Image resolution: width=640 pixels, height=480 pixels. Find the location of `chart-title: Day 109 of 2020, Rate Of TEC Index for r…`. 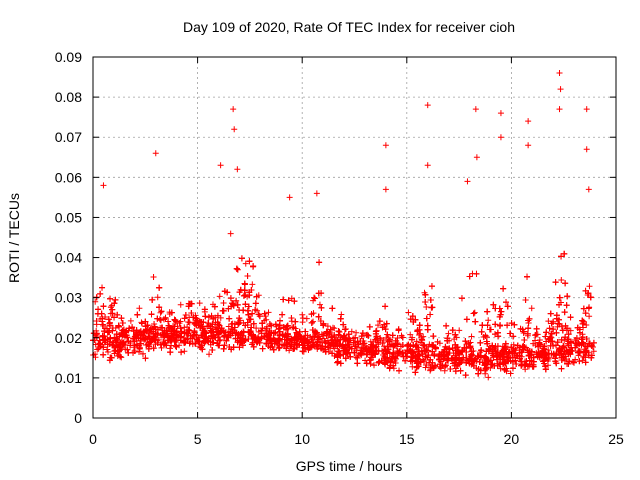

chart-title: Day 109 of 2020, Rate Of TEC Index for r… is located at coordinates (349, 27).